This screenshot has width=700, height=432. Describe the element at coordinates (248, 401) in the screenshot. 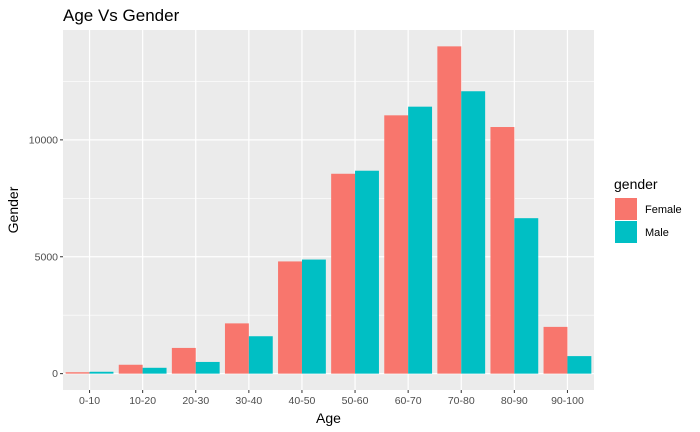

I see `x-tick-label: 30-40` at that location.